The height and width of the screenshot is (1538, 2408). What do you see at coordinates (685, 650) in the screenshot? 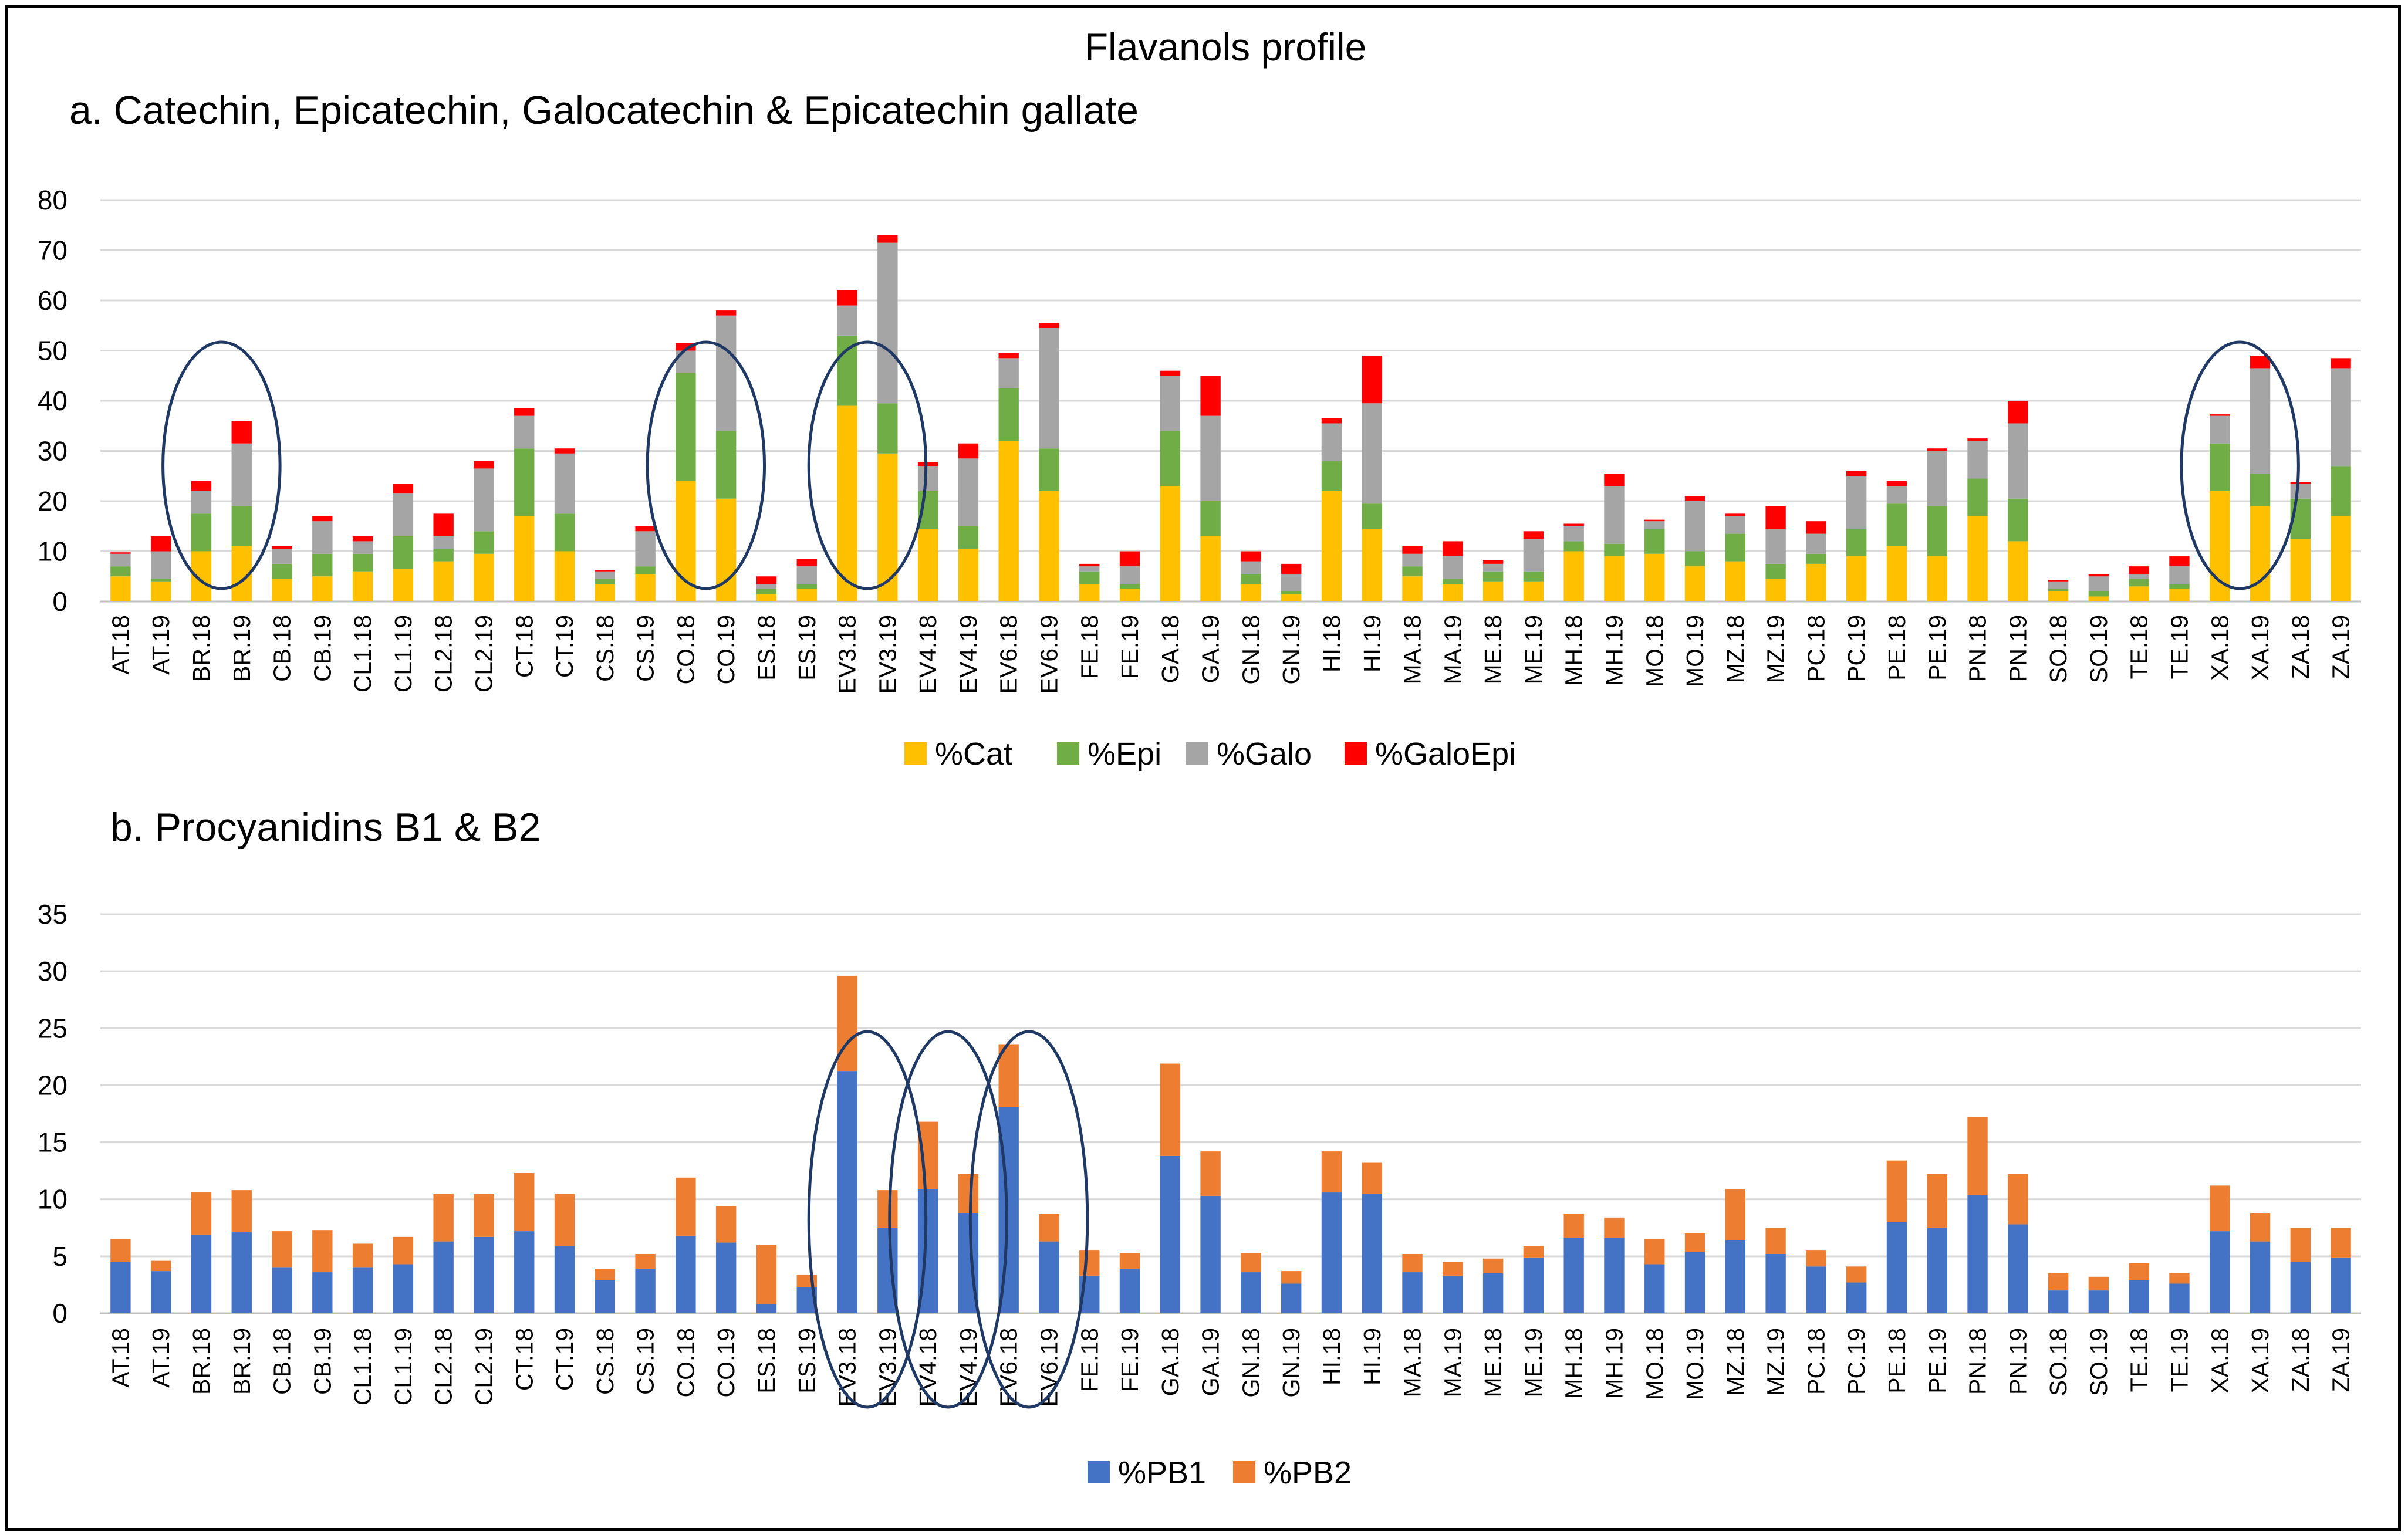
I see `x-tick-label: CO.18` at bounding box center [685, 650].